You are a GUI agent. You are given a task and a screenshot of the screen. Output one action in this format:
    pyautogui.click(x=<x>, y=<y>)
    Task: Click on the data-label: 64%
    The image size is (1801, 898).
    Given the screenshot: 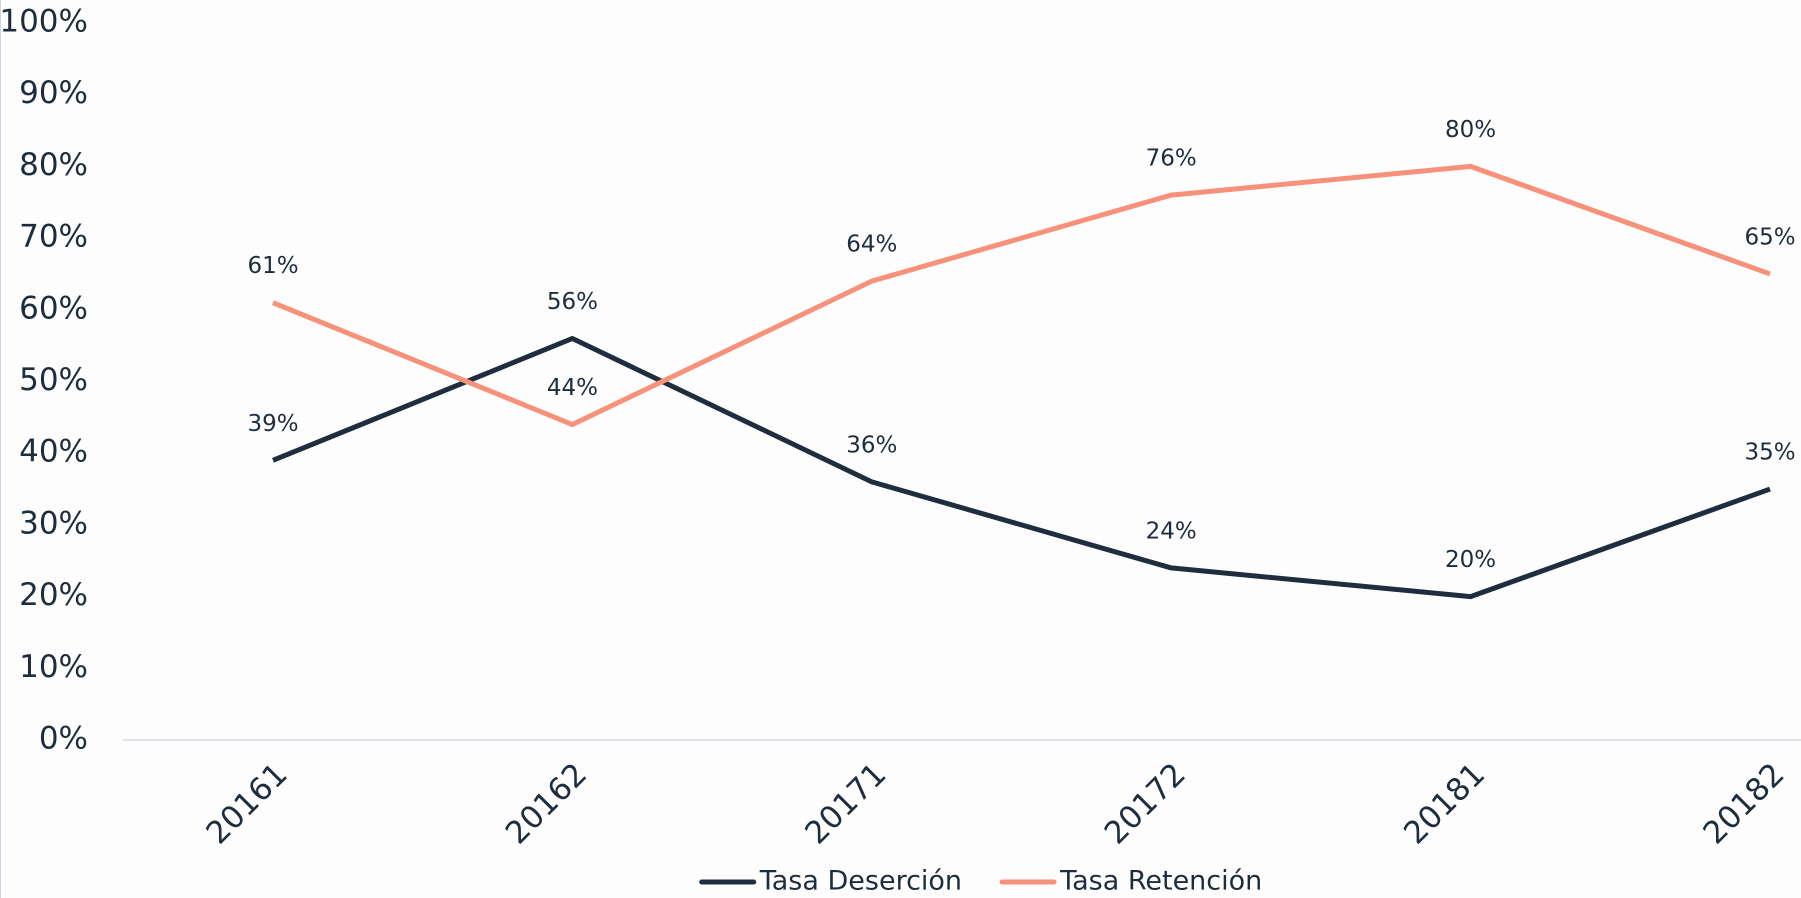 What is the action you would take?
    pyautogui.click(x=871, y=245)
    